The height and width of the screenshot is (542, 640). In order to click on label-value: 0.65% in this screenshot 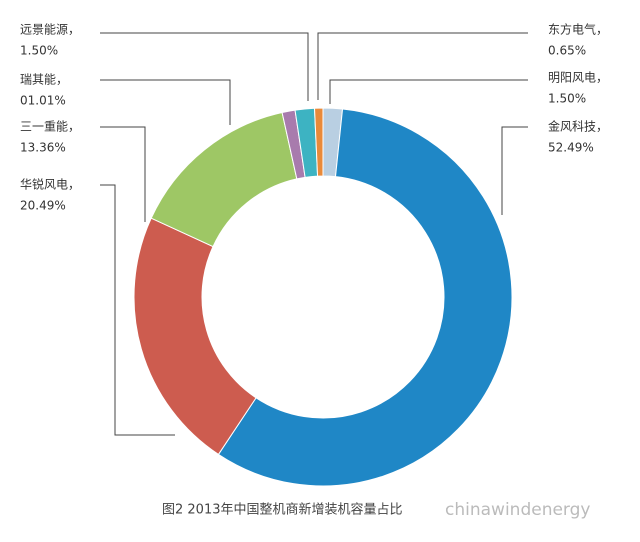, I will do `click(567, 51)`.